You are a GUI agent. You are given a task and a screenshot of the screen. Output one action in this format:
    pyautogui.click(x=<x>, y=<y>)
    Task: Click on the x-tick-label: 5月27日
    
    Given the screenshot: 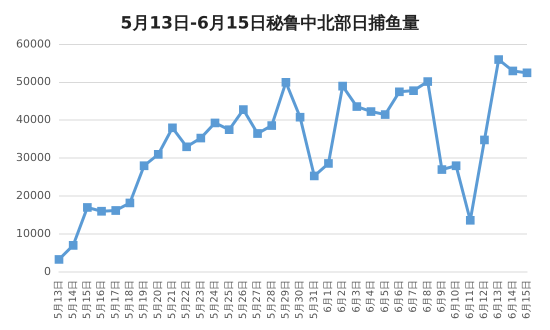 What is the action you would take?
    pyautogui.click(x=258, y=300)
    